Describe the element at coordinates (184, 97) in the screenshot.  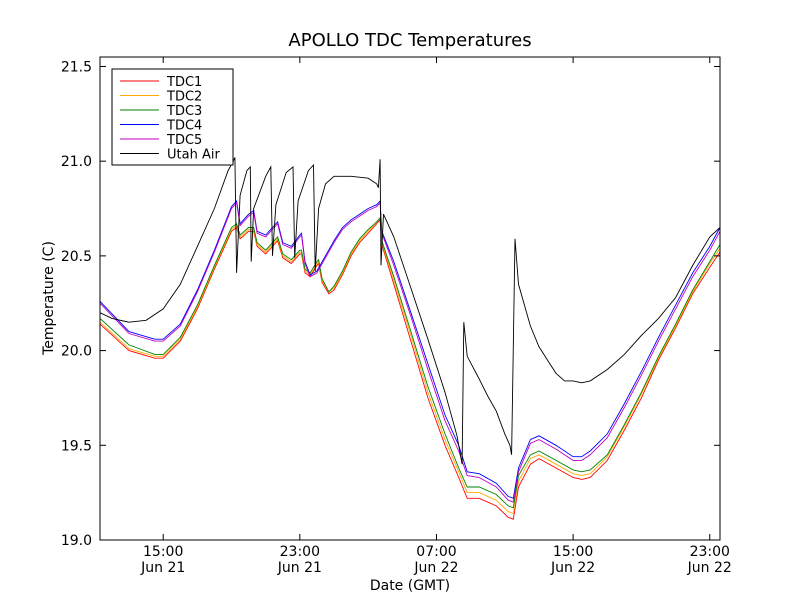
I see `legend-label: TDC2` at that location.